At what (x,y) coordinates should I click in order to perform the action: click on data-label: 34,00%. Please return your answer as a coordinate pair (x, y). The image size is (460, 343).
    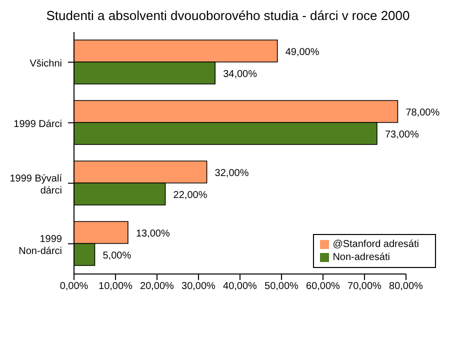
    Looking at the image, I should click on (240, 74).